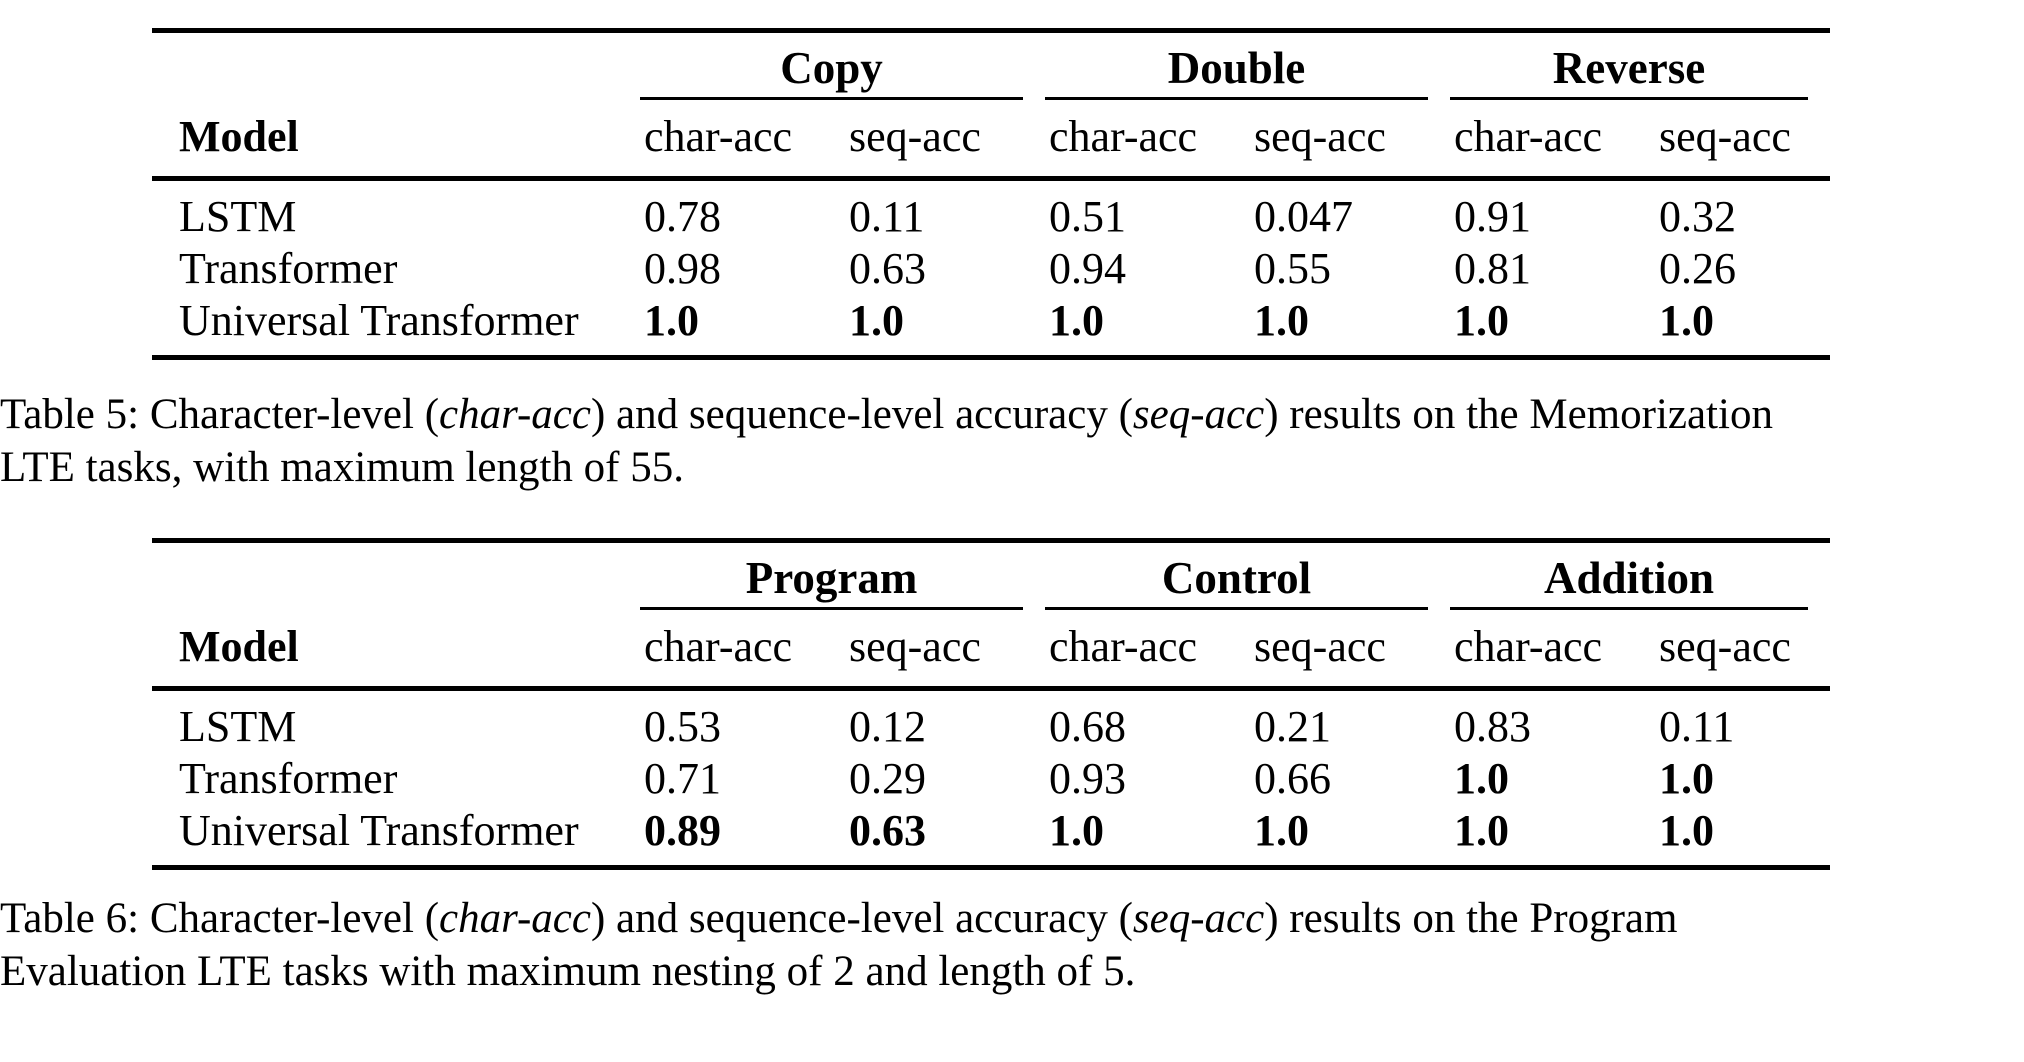 The height and width of the screenshot is (1062, 2024). What do you see at coordinates (1293, 726) in the screenshot?
I see `accuracy-value-cell: 0.21` at bounding box center [1293, 726].